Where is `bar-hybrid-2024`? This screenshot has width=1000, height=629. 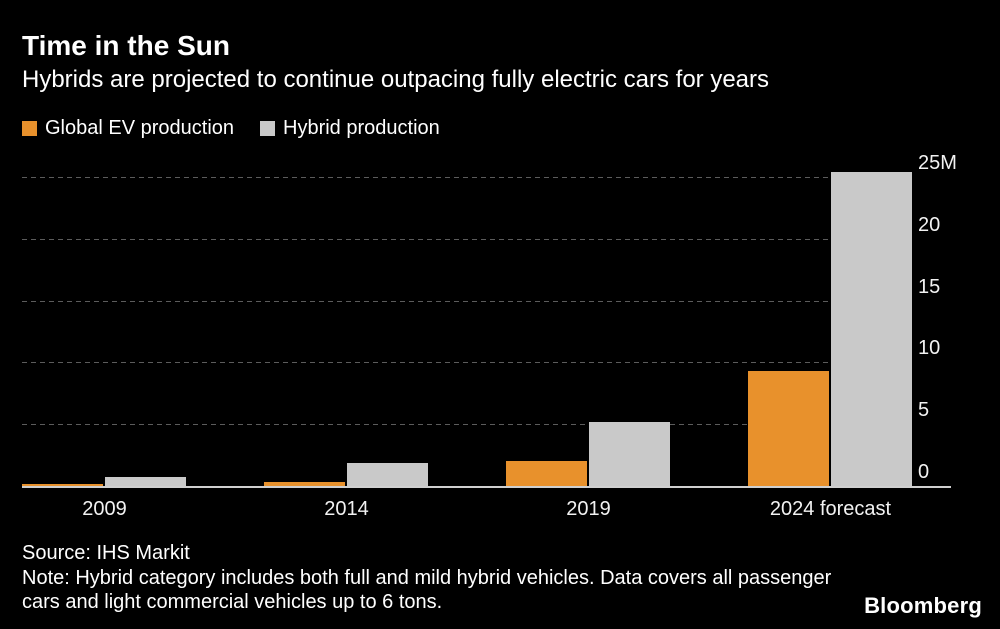
bar-hybrid-2024 is located at coordinates (871, 329).